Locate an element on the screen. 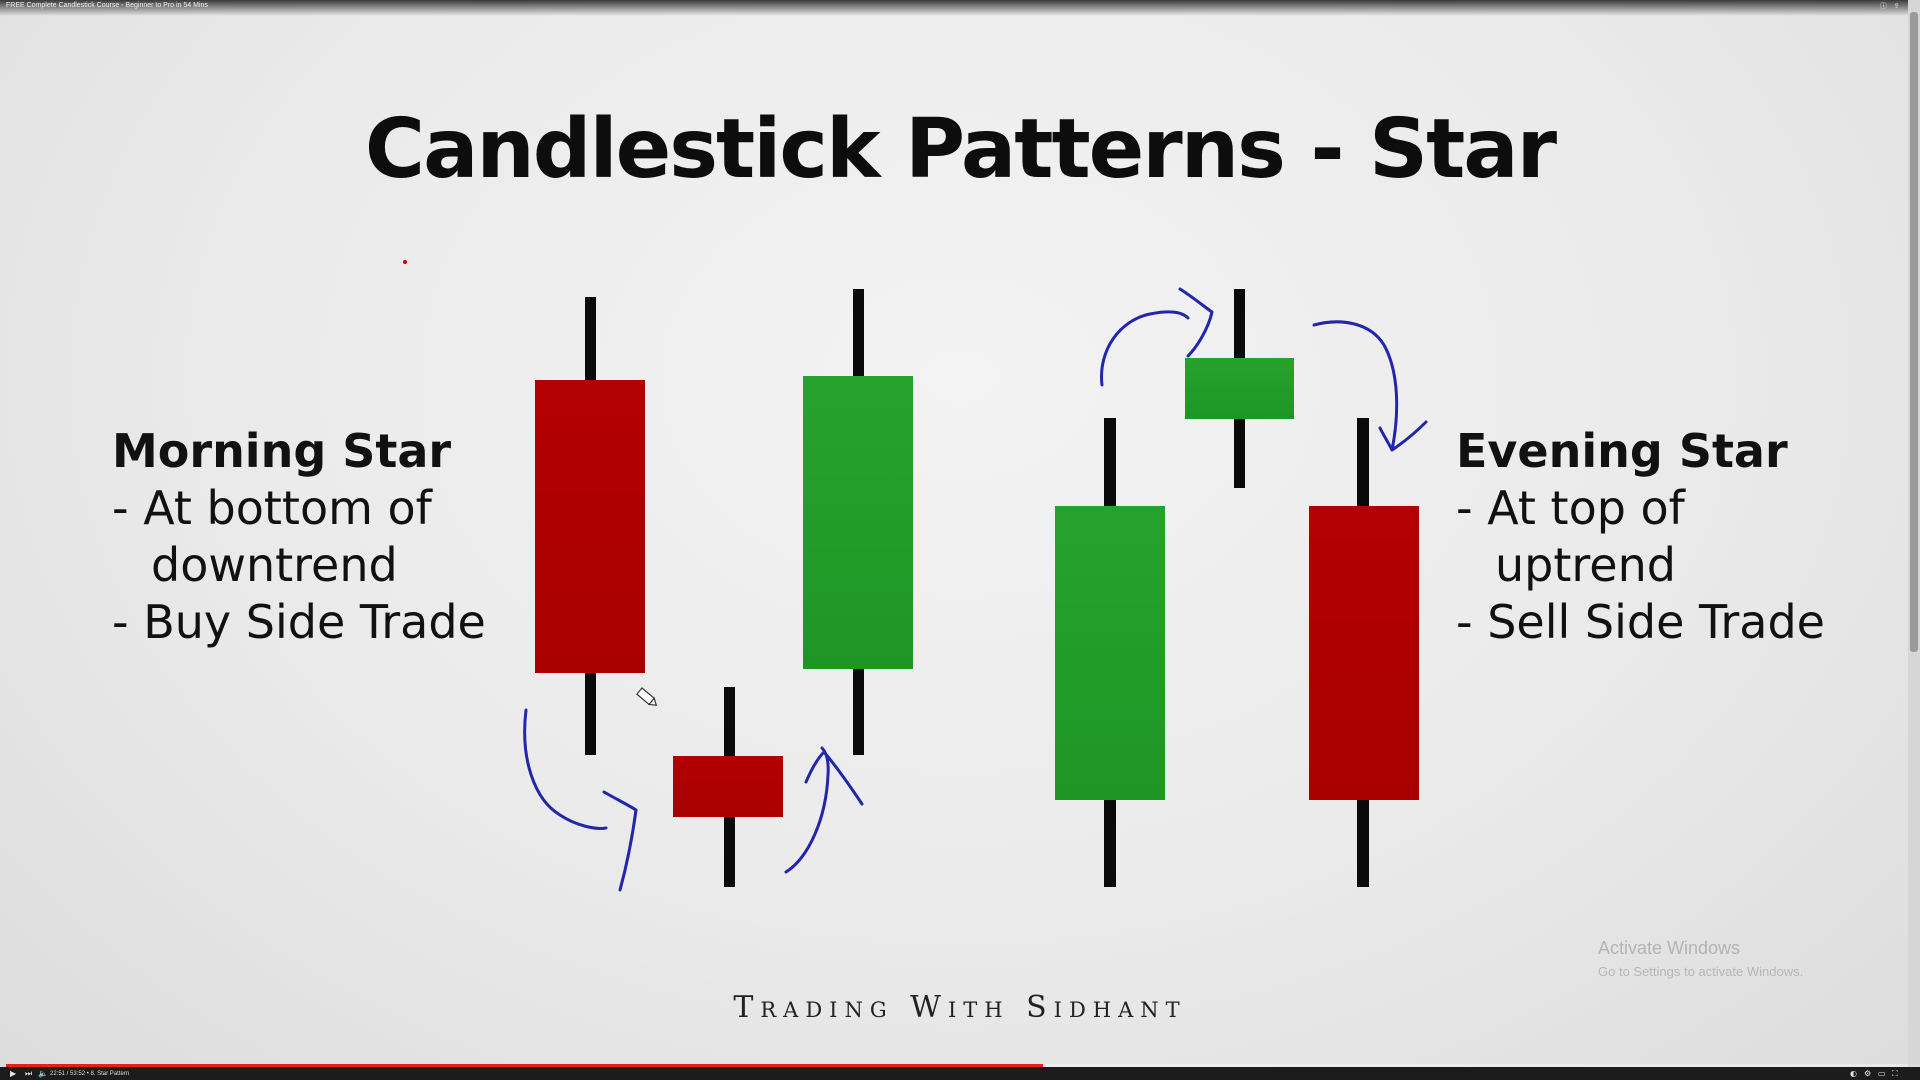  activate-windows-hint: Go to Settings to activate Windows. is located at coordinates (1701, 971).